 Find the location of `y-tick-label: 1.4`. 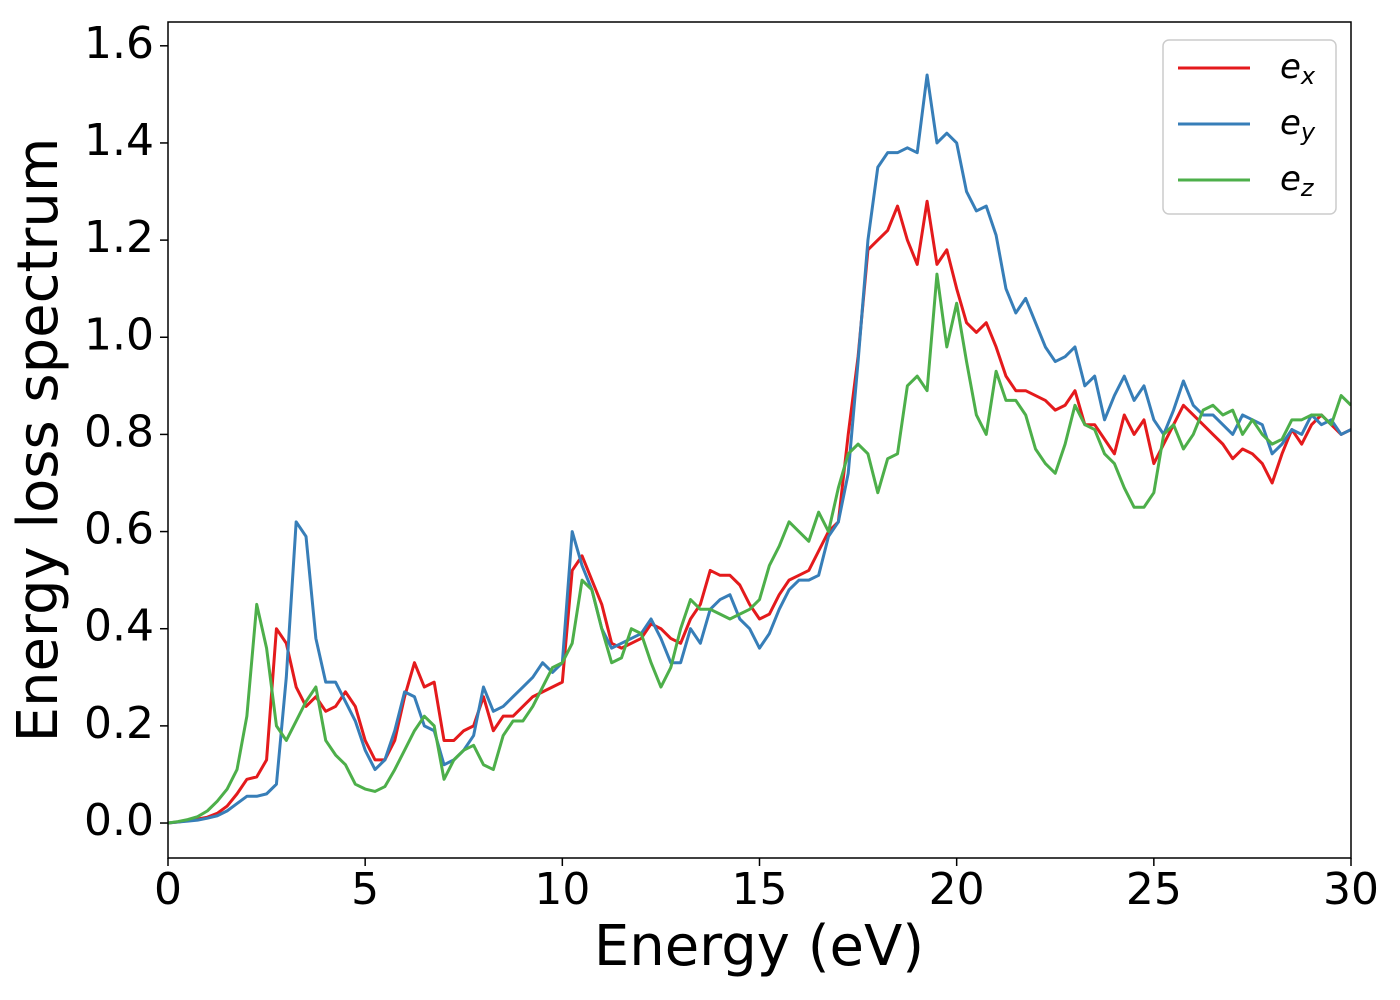

y-tick-label: 1.4 is located at coordinates (119, 140).